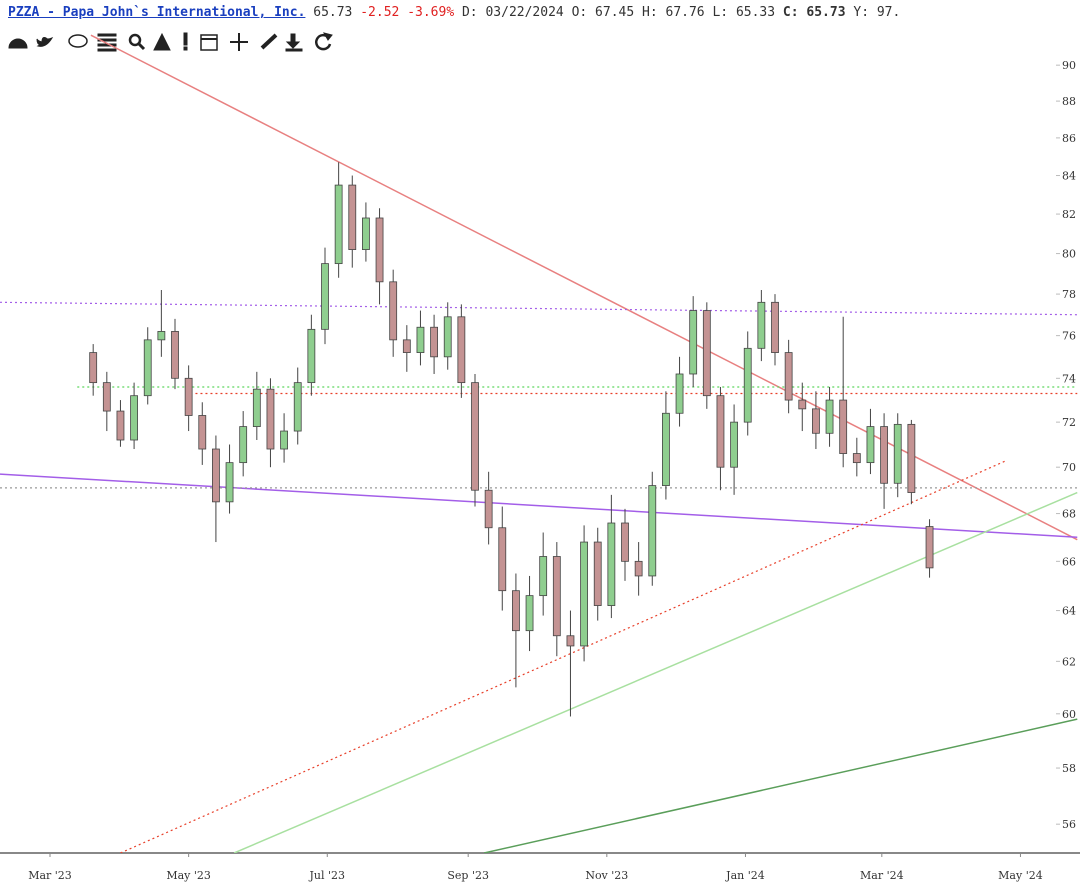  I want to click on calendar-icon, so click(209, 42).